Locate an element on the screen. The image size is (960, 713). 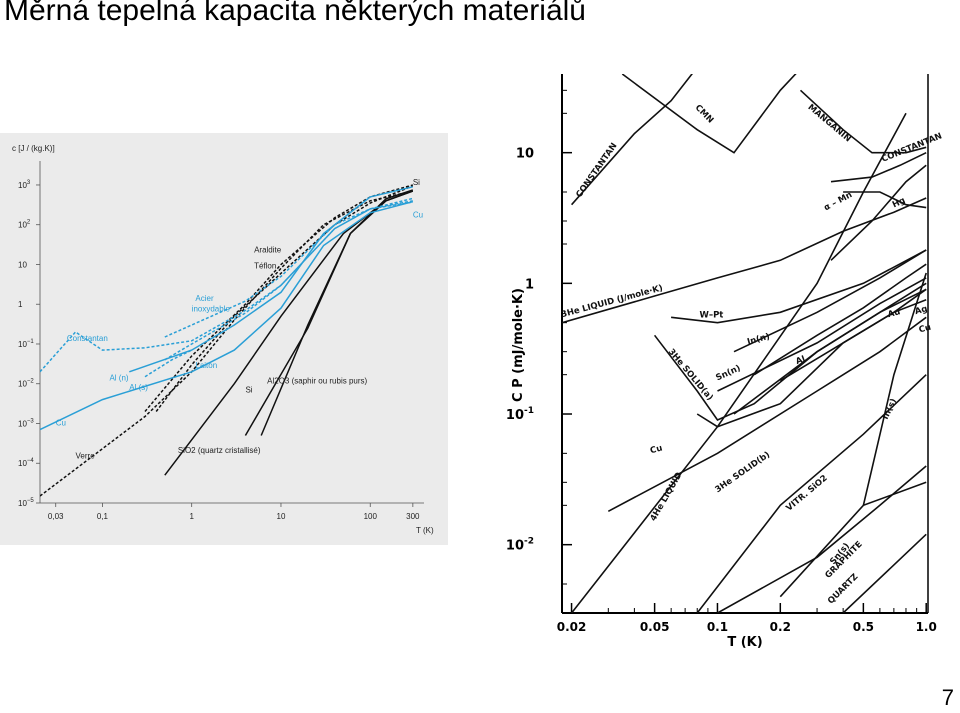
left-y-tick-label: 10⁻³ is located at coordinates (26, 423).